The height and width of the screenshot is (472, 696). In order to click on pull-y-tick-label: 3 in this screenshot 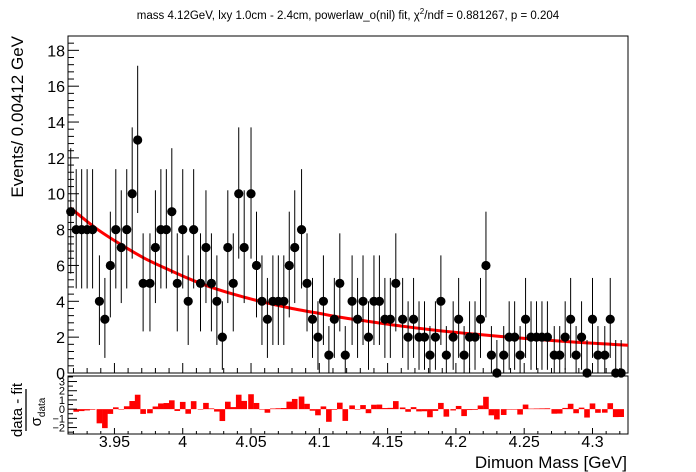, I will do `click(62, 383)`.